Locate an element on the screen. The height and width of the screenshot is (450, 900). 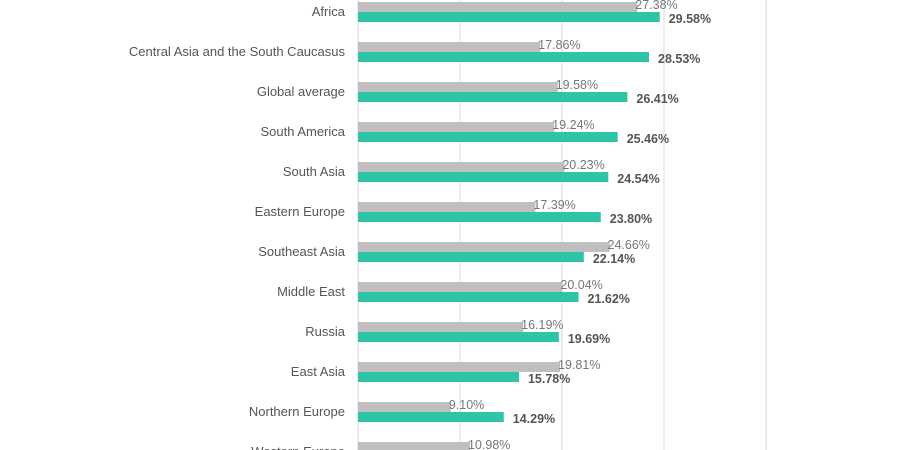
data-label-gray: 10.98% is located at coordinates (489, 444).